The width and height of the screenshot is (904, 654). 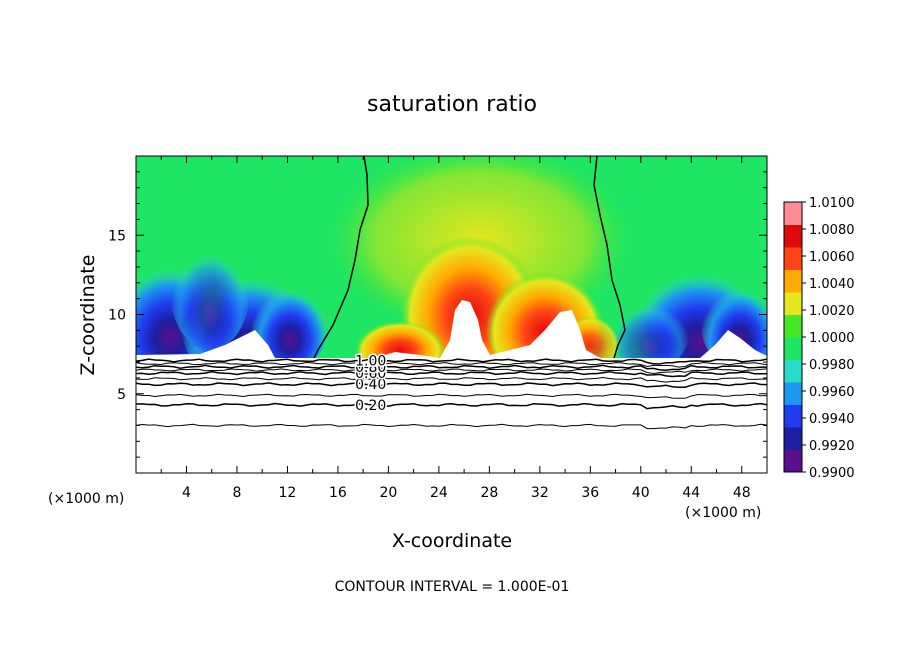 What do you see at coordinates (236, 493) in the screenshot?
I see `x-tick-label: 8` at bounding box center [236, 493].